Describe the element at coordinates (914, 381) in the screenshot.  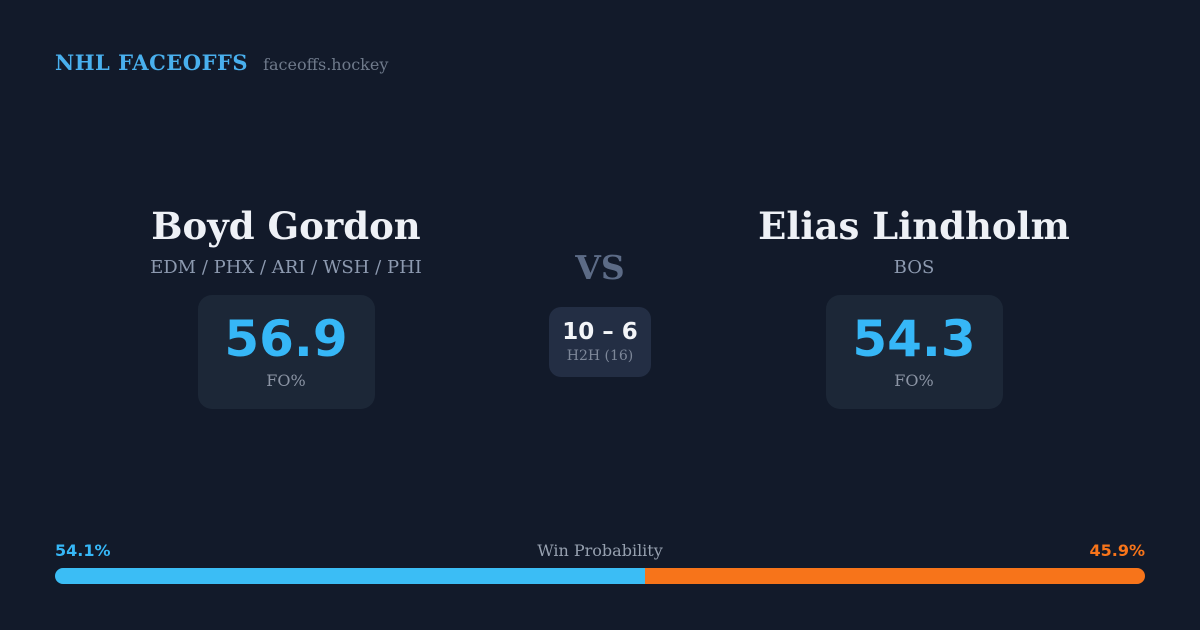
I see `player-right-fo-label: FO%` at that location.